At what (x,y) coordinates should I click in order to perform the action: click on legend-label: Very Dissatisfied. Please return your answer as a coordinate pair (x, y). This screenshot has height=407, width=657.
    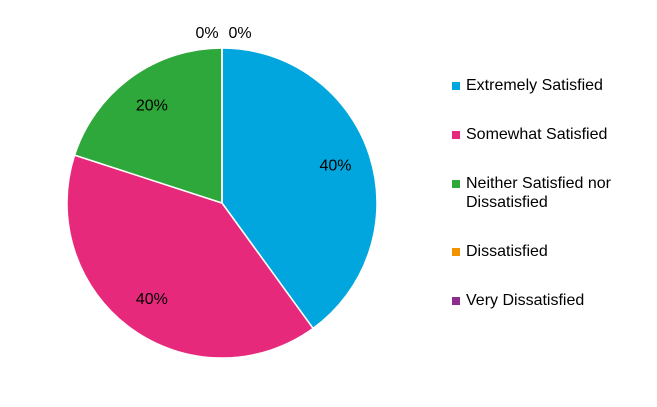
    Looking at the image, I should click on (525, 300).